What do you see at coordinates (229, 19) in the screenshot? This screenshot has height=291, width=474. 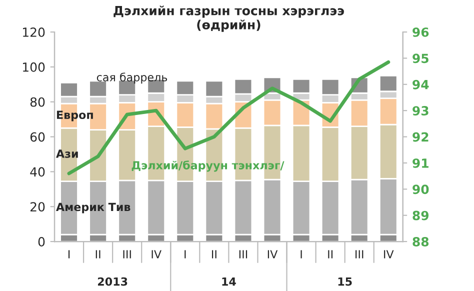 I see `chart-title: Дэлхийн газрын тосны хэрэглээ (өдрийн)` at bounding box center [229, 19].